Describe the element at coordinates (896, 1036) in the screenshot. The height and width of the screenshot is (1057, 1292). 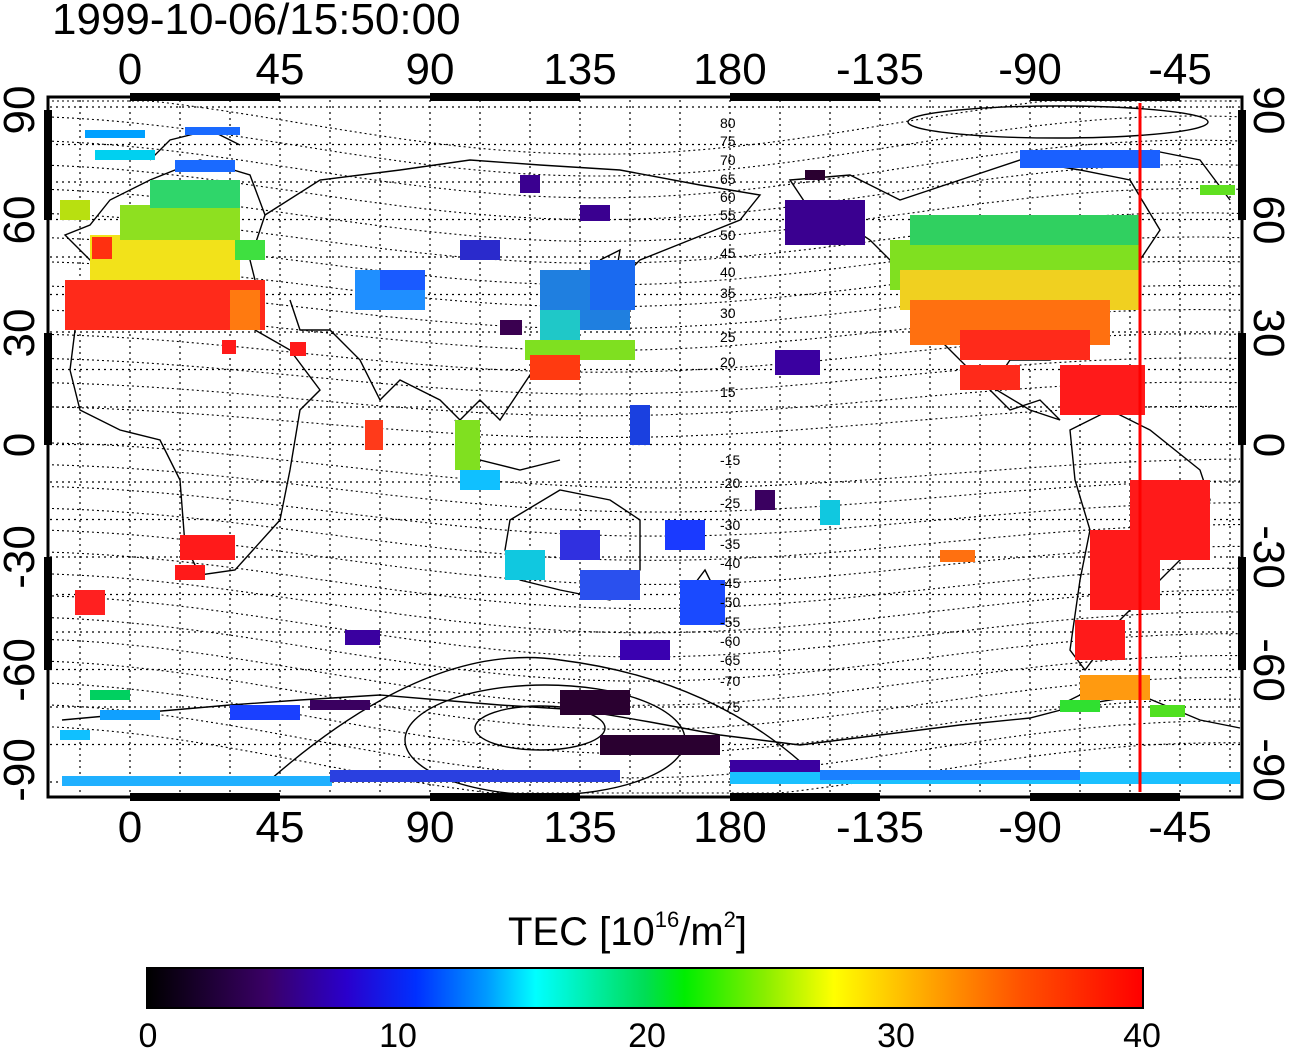
I see `colorbar-tick: 30` at that location.